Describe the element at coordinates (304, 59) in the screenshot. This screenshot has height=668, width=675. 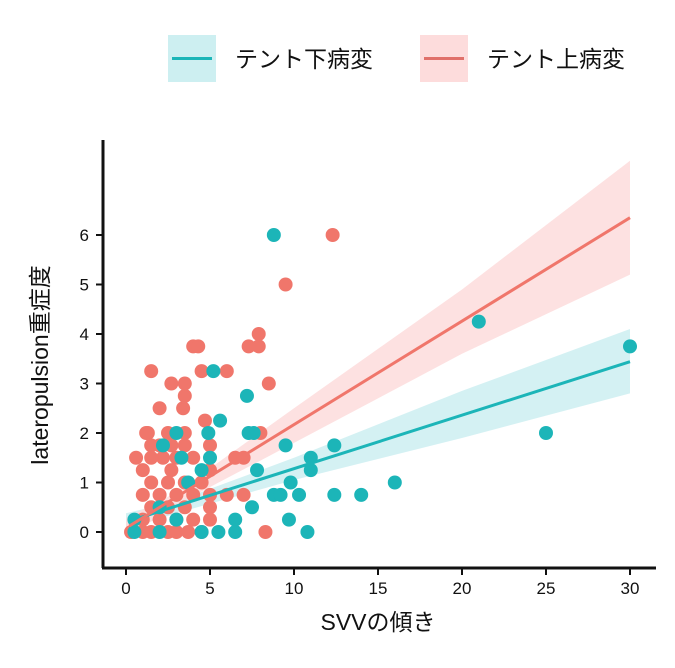
I see `legend-label-infratentorial: テント下病変` at that location.